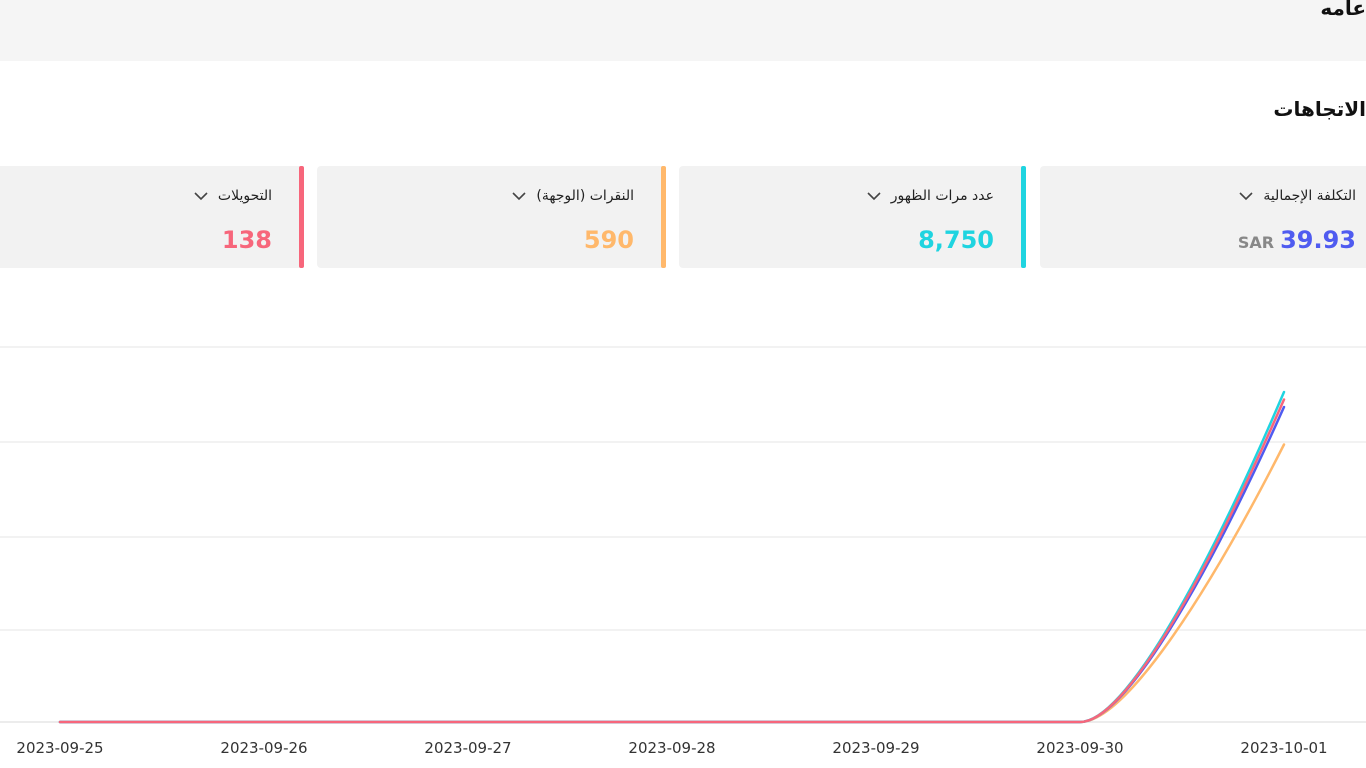  I want to click on x-tick-label: 2023-09-25, so click(59, 748).